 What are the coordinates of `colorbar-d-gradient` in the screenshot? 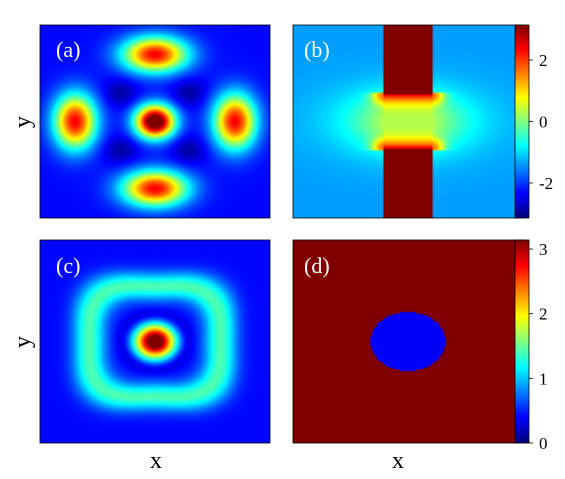 It's located at (522, 341).